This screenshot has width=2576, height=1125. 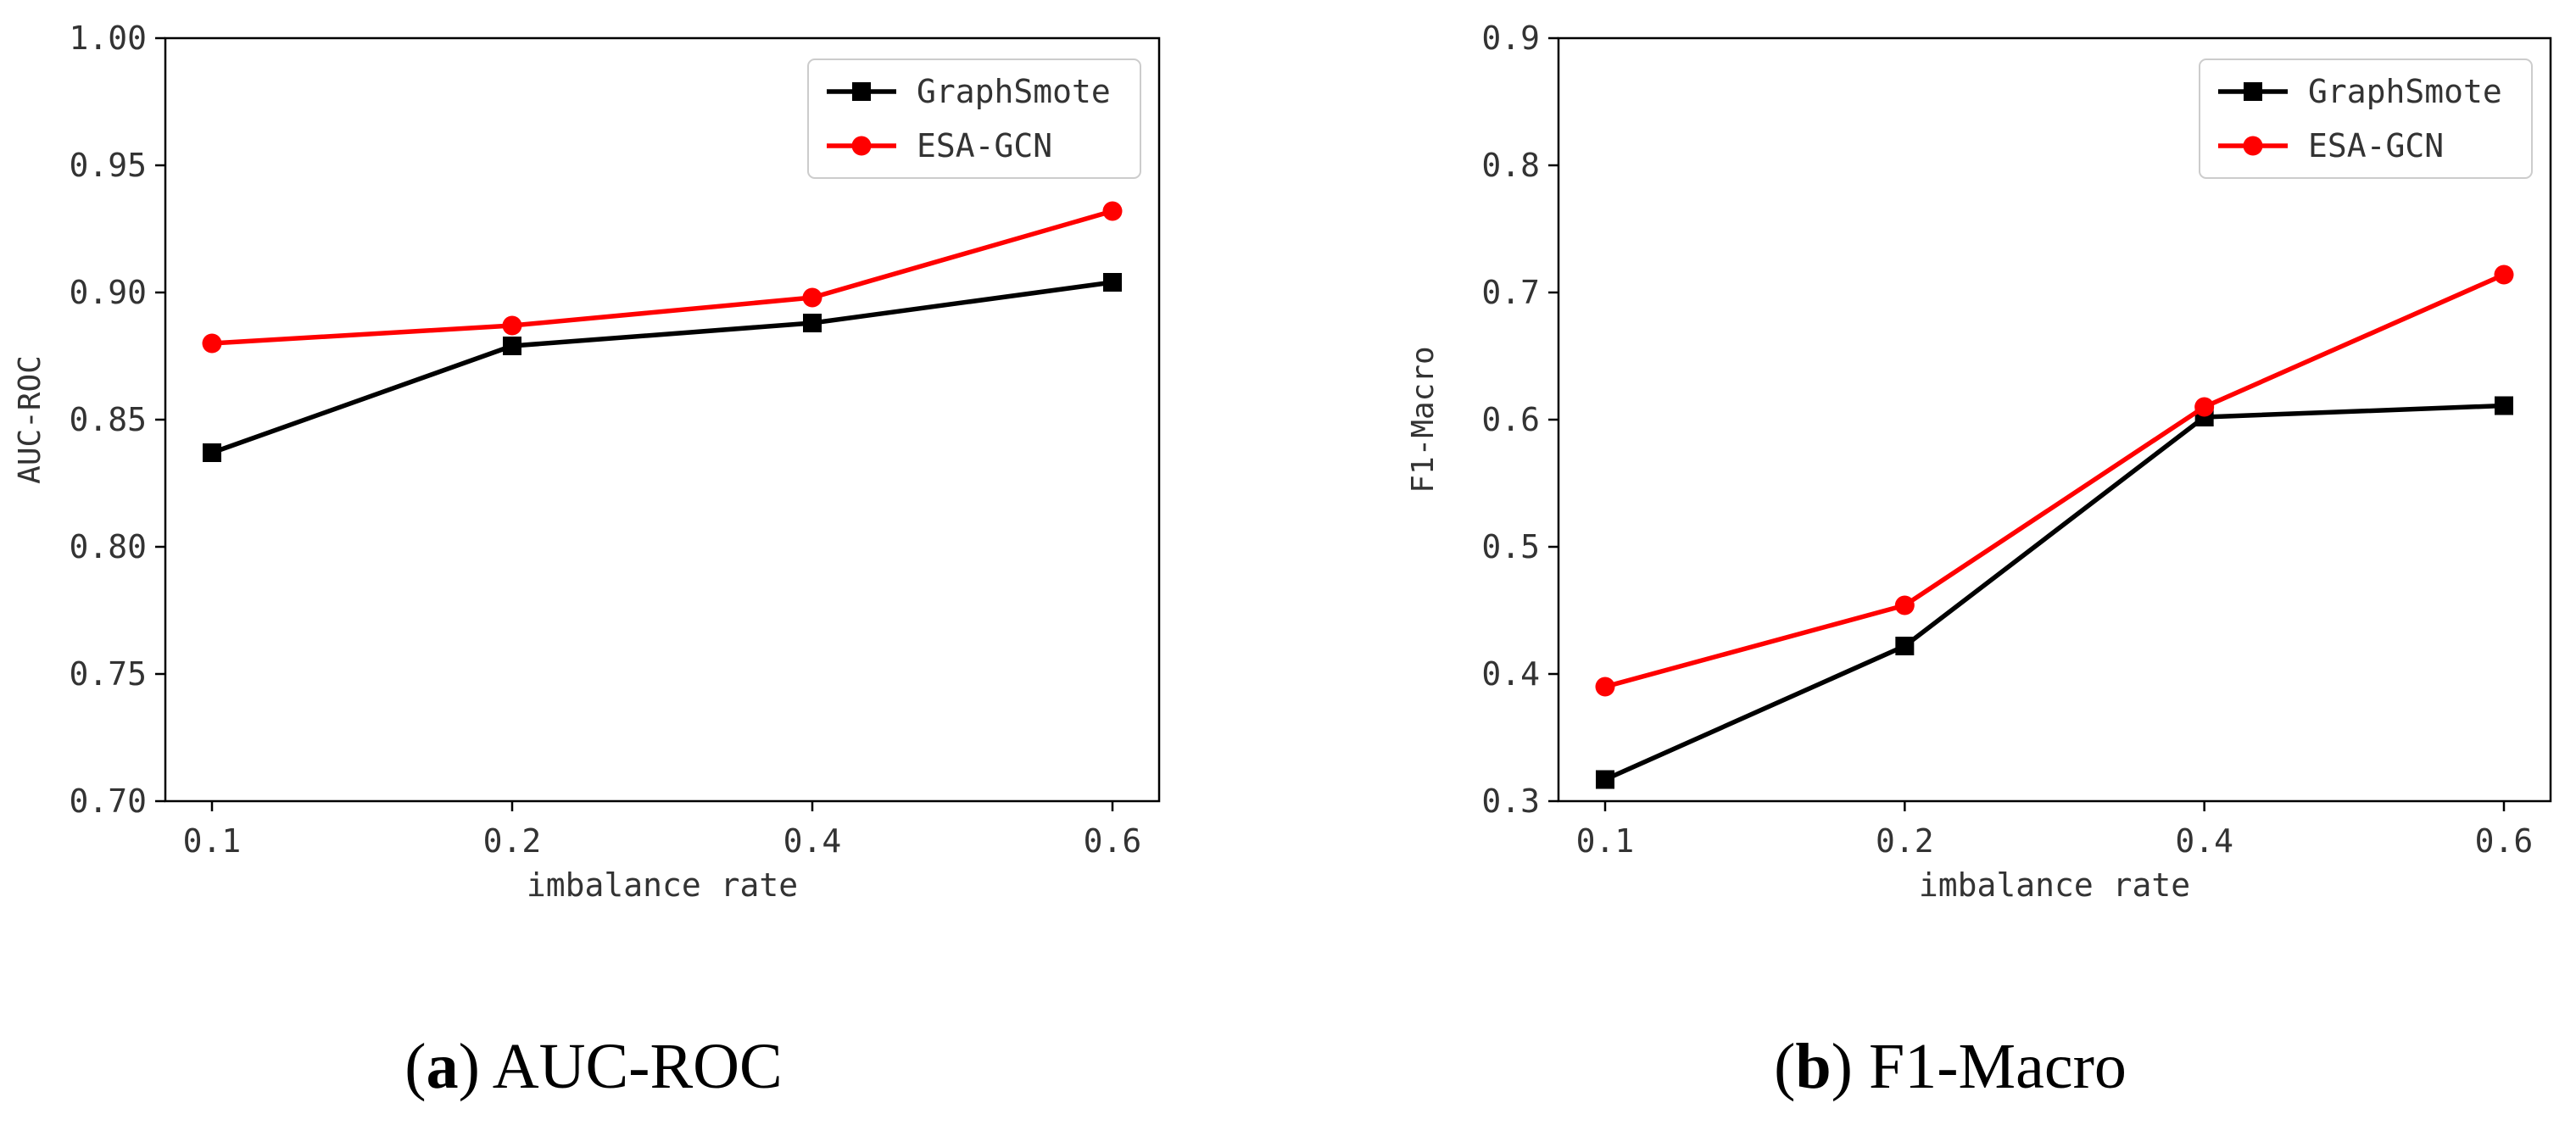 I want to click on x-tick-label-a: 0.4, so click(x=812, y=841).